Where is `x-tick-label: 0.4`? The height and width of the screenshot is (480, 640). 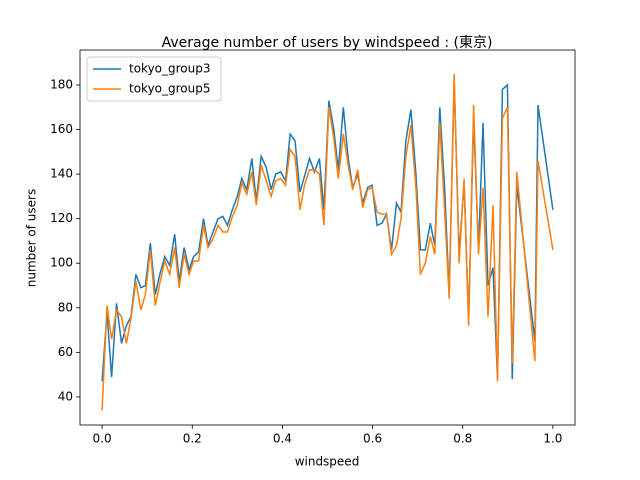
x-tick-label: 0.4 is located at coordinates (282, 439).